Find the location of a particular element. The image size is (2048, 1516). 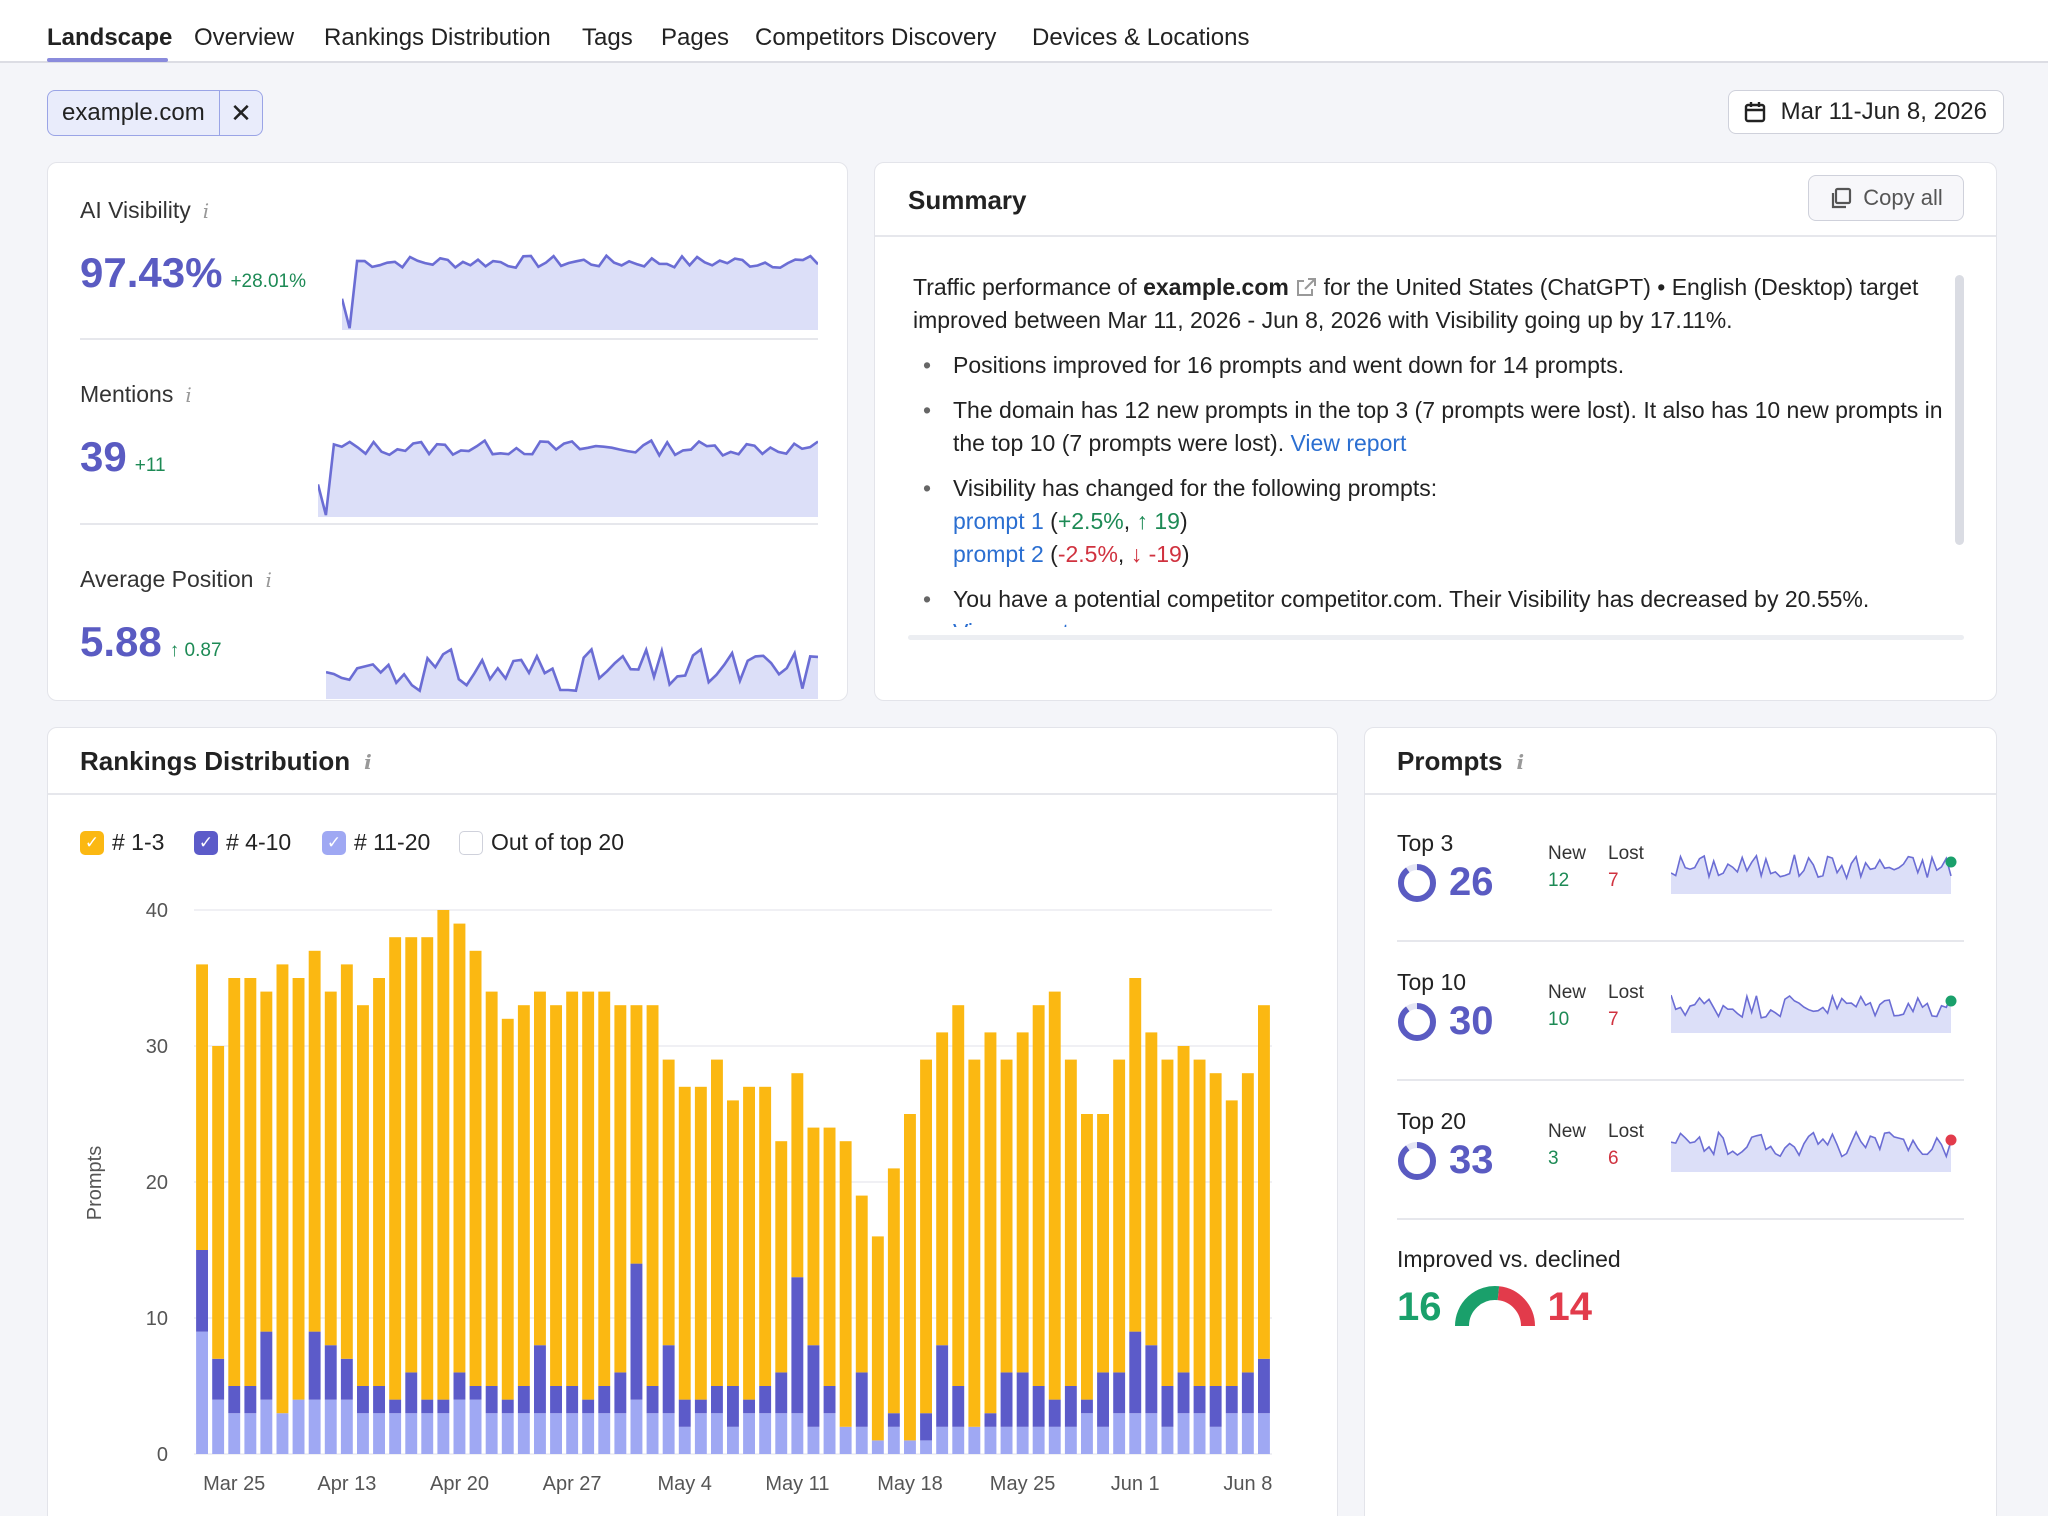

tab-overview: Overview is located at coordinates (244, 37).